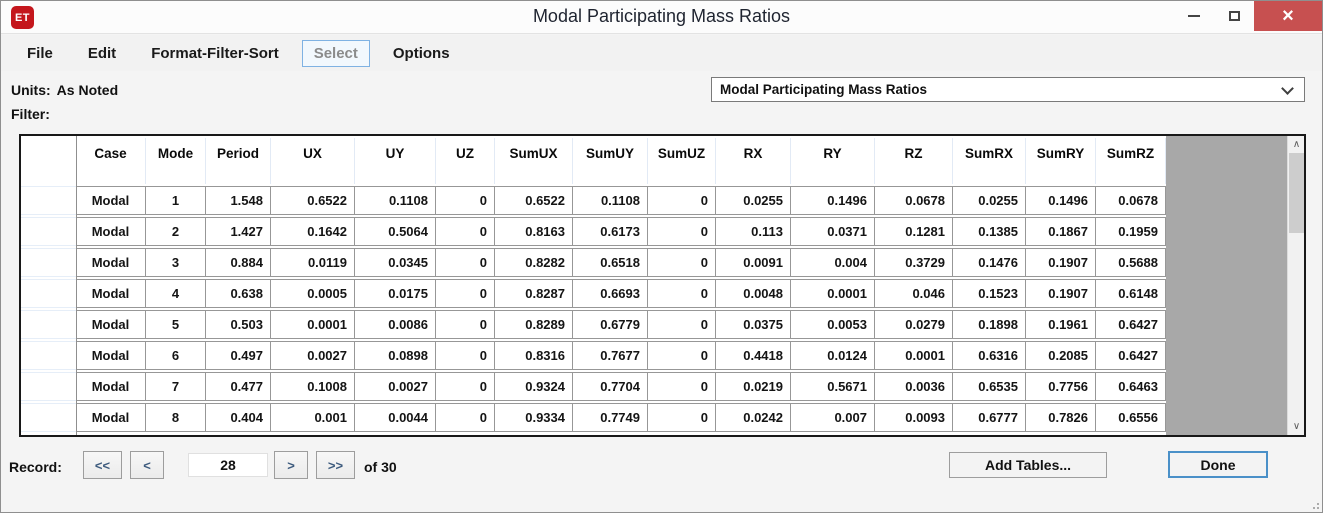 Image resolution: width=1323 pixels, height=513 pixels. Describe the element at coordinates (1131, 293) in the screenshot. I see `table-cell: 0.6148` at that location.